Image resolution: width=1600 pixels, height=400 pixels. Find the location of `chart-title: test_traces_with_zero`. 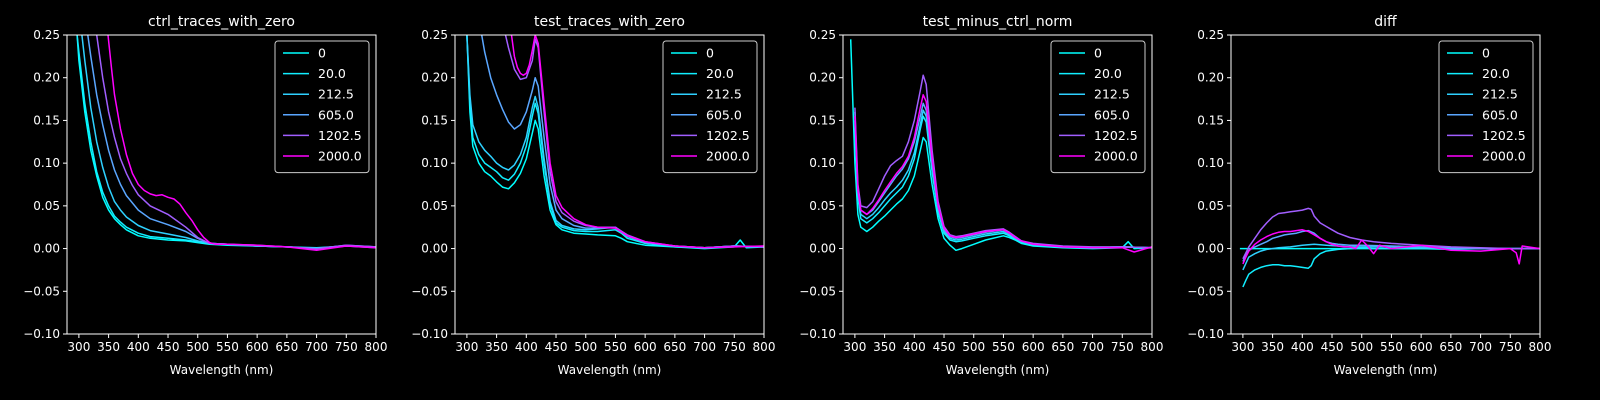

chart-title: test_traces_with_zero is located at coordinates (609, 22).